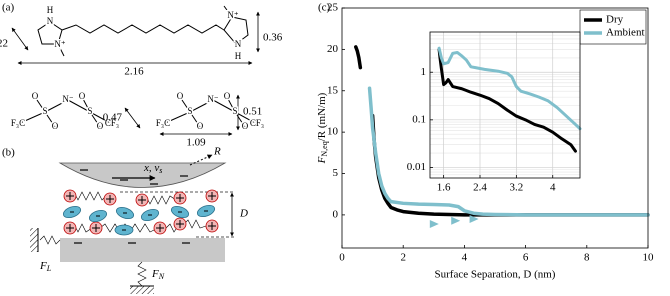 The height and width of the screenshot is (296, 670). What do you see at coordinates (649, 258) in the screenshot?
I see `x-tick-label: 10` at bounding box center [649, 258].